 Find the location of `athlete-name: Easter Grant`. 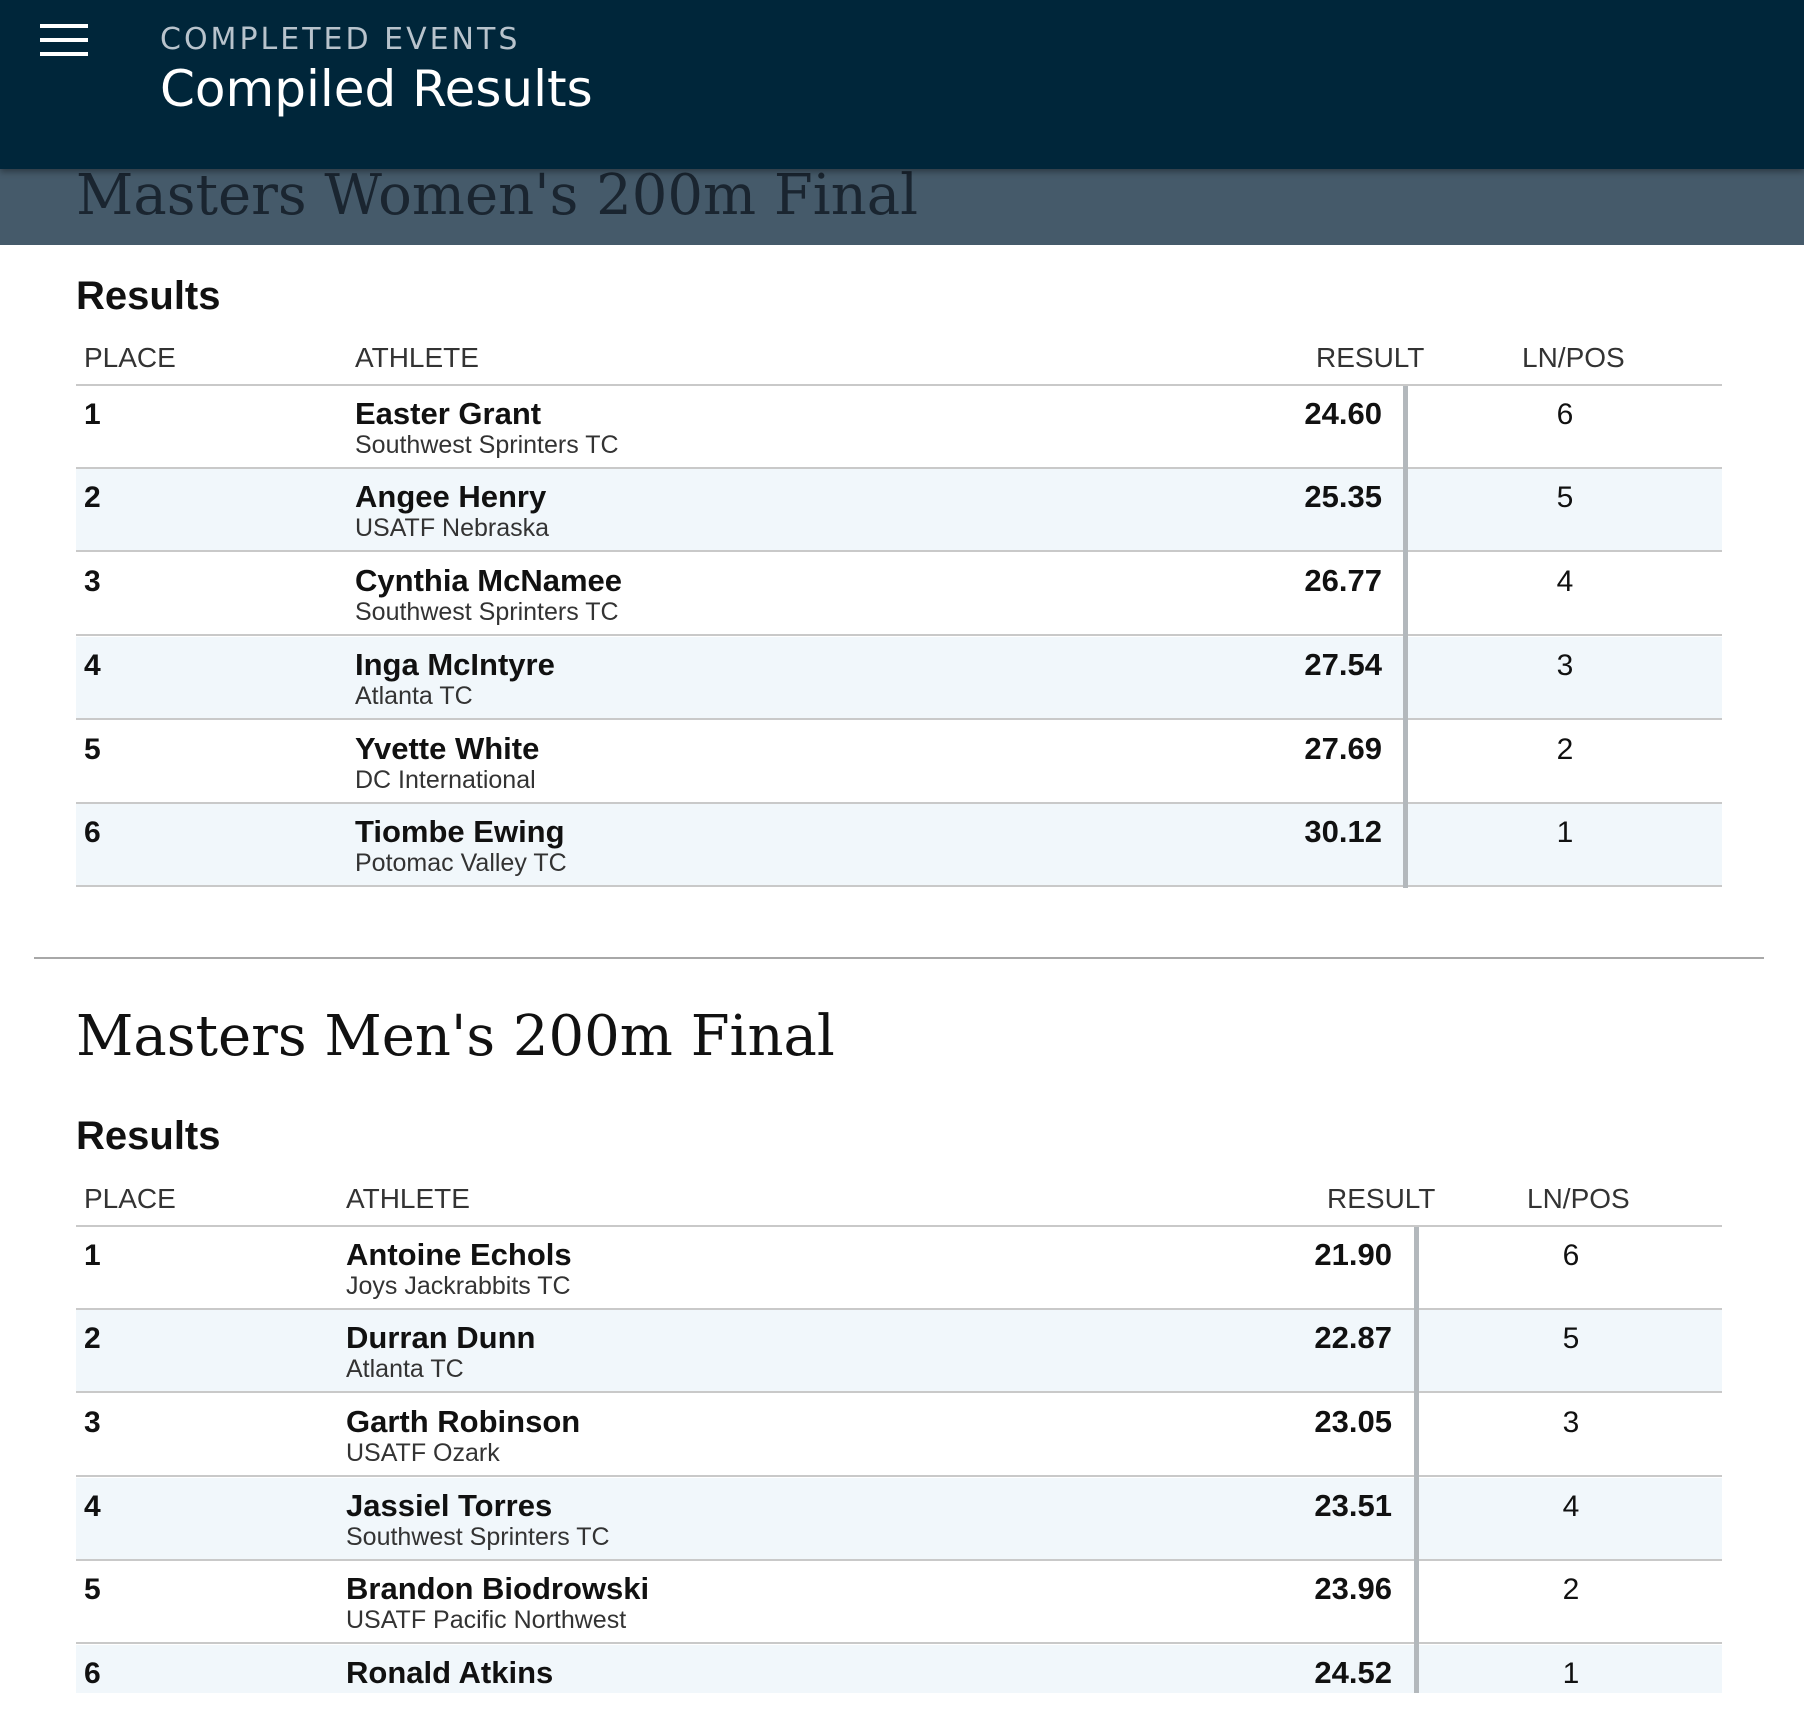

athlete-name: Easter Grant is located at coordinates (448, 413).